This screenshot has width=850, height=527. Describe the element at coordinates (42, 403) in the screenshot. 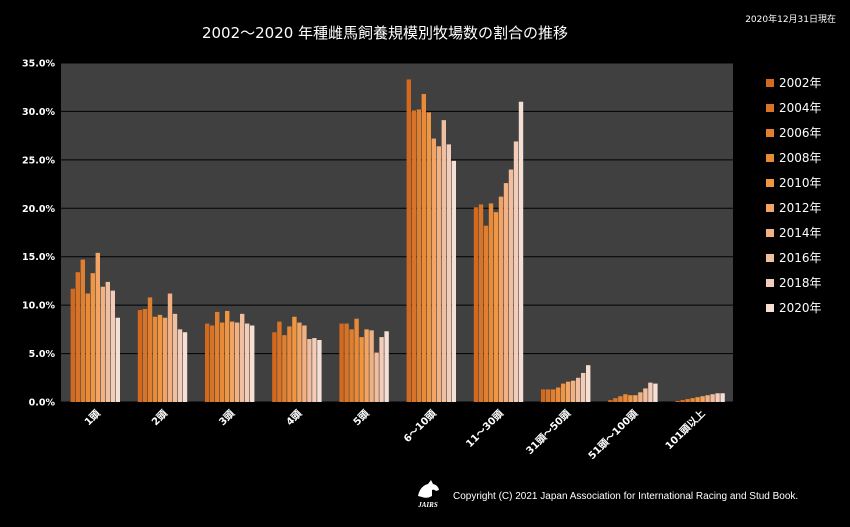

I see `y-tick-label: 0.0%` at that location.